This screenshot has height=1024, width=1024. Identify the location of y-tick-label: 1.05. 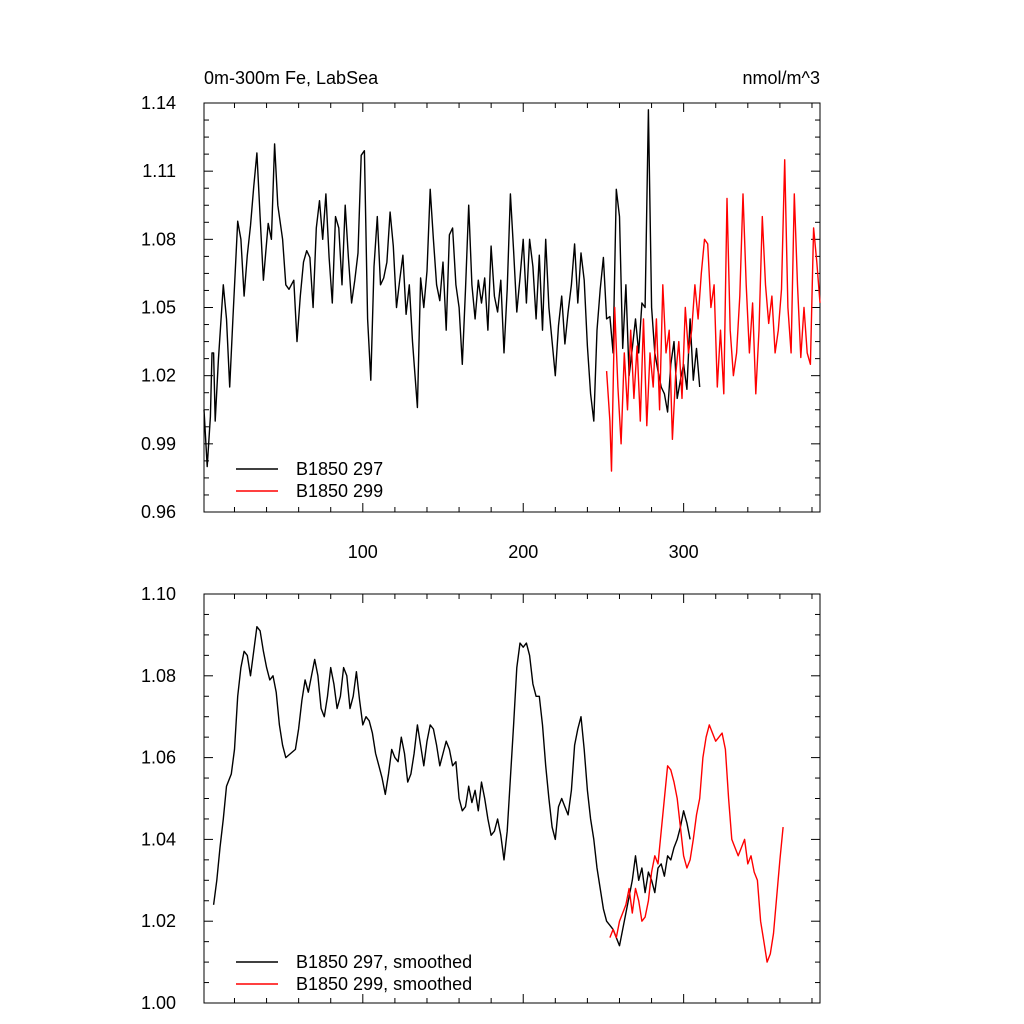
(158, 308).